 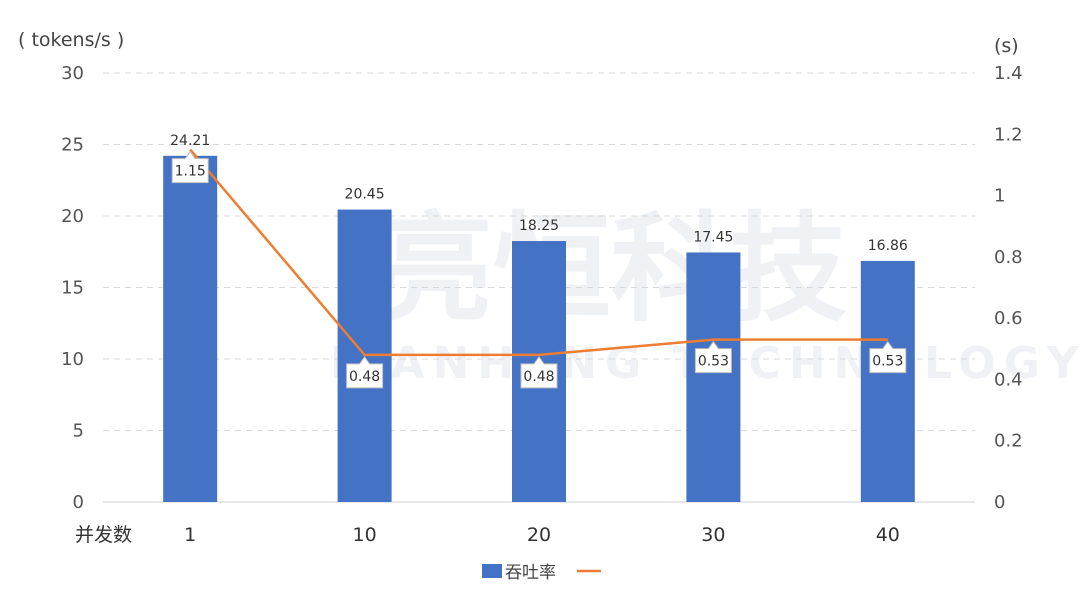 I want to click on line-data-label: 1.15, so click(x=190, y=167).